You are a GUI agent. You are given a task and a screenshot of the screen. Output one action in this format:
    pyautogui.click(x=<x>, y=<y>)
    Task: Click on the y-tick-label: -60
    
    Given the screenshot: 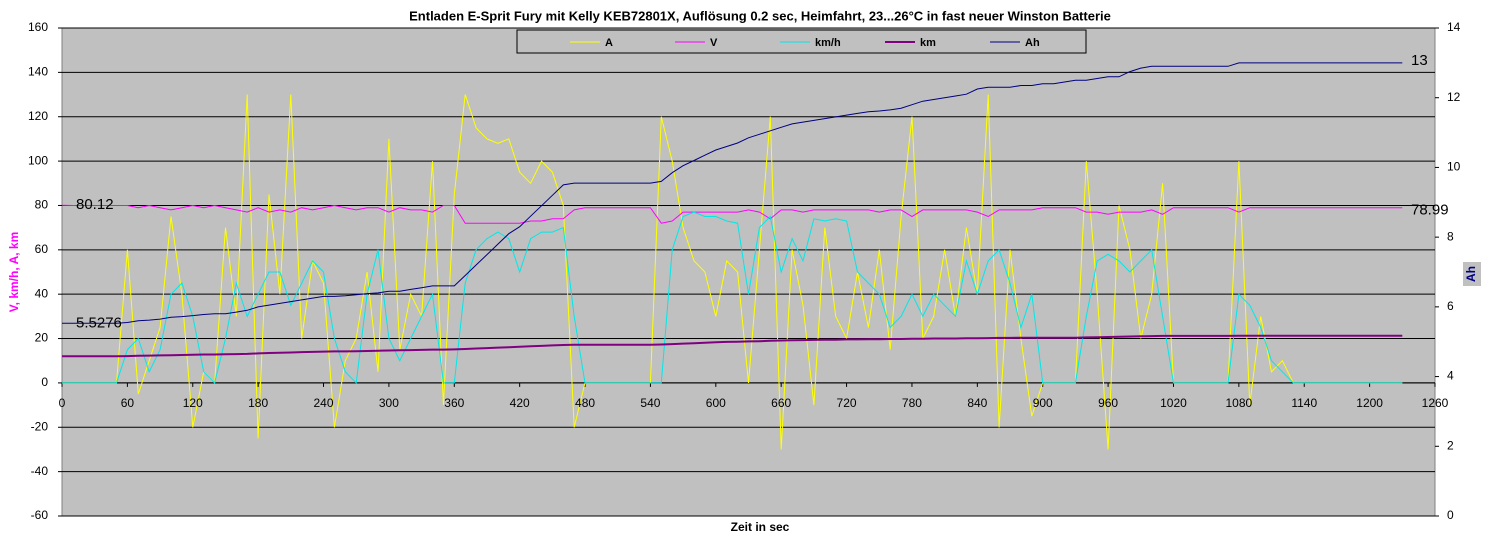 What is the action you would take?
    pyautogui.click(x=40, y=515)
    